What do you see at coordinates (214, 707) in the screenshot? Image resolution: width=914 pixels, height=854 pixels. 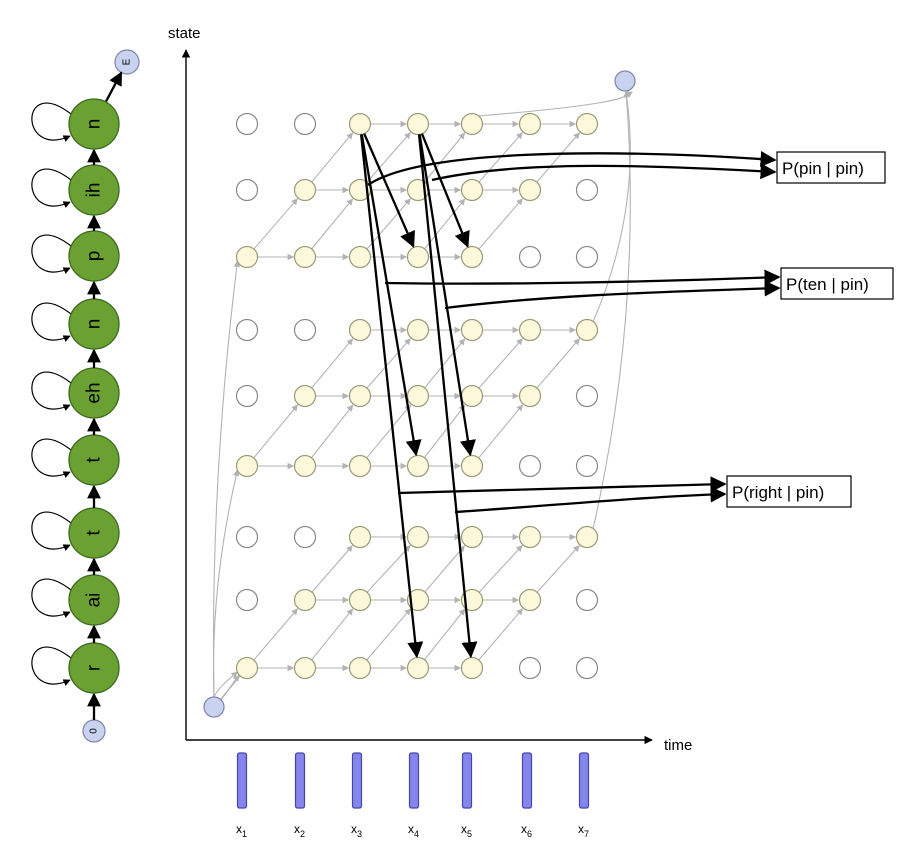 I see `lattice-start-node` at bounding box center [214, 707].